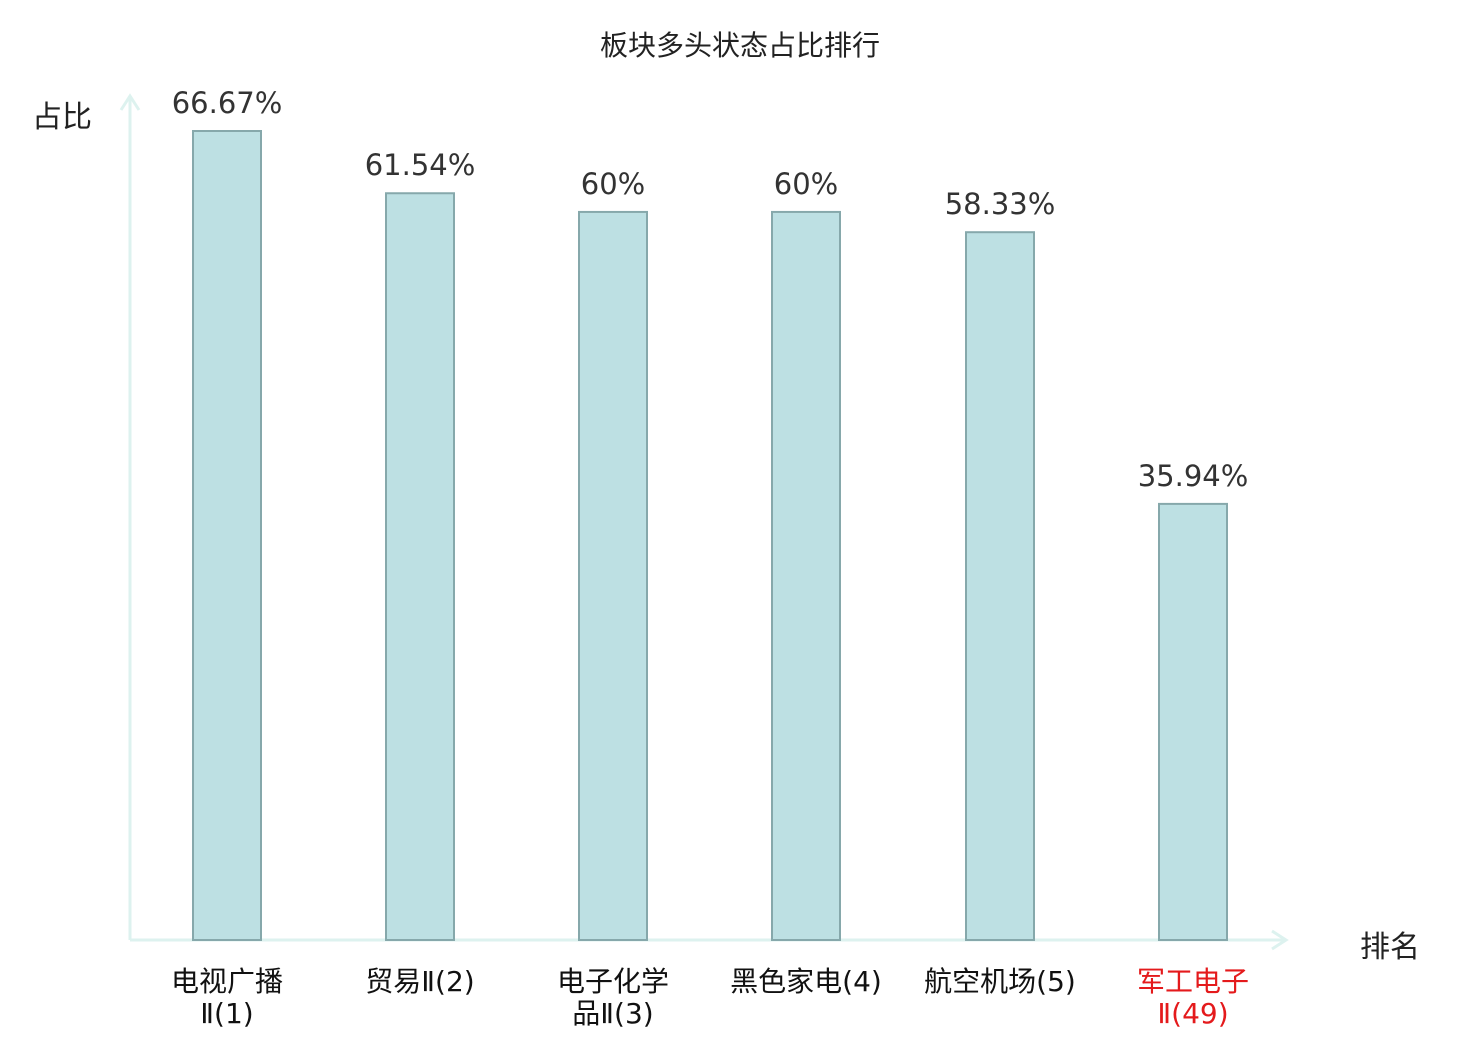  What do you see at coordinates (420, 981) in the screenshot?
I see `x-tick-label: 贸易Ⅱ(2)` at bounding box center [420, 981].